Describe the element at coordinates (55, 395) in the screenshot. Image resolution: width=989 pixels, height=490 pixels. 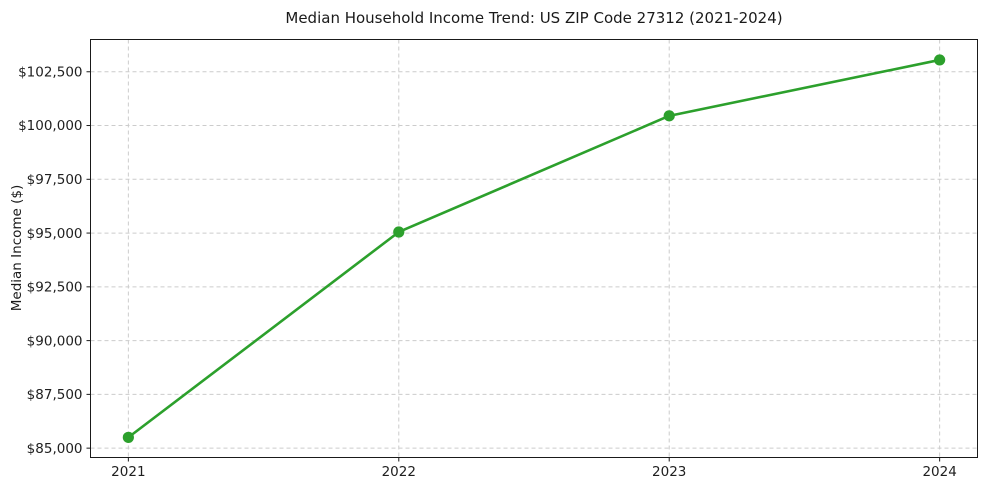
I see `y-tick-label: $87,500` at that location.